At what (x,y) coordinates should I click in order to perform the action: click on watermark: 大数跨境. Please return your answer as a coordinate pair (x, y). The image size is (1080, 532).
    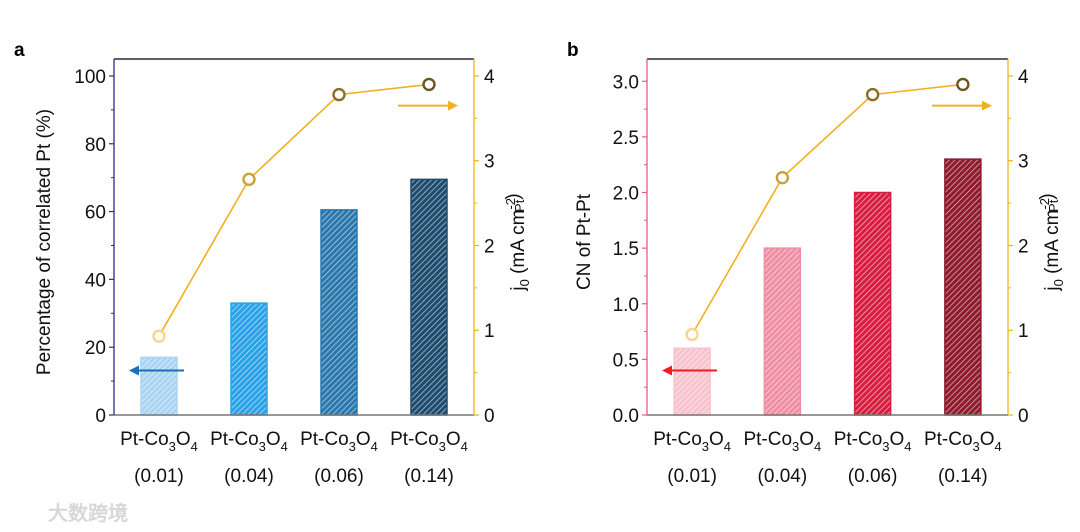
    Looking at the image, I should click on (88, 513).